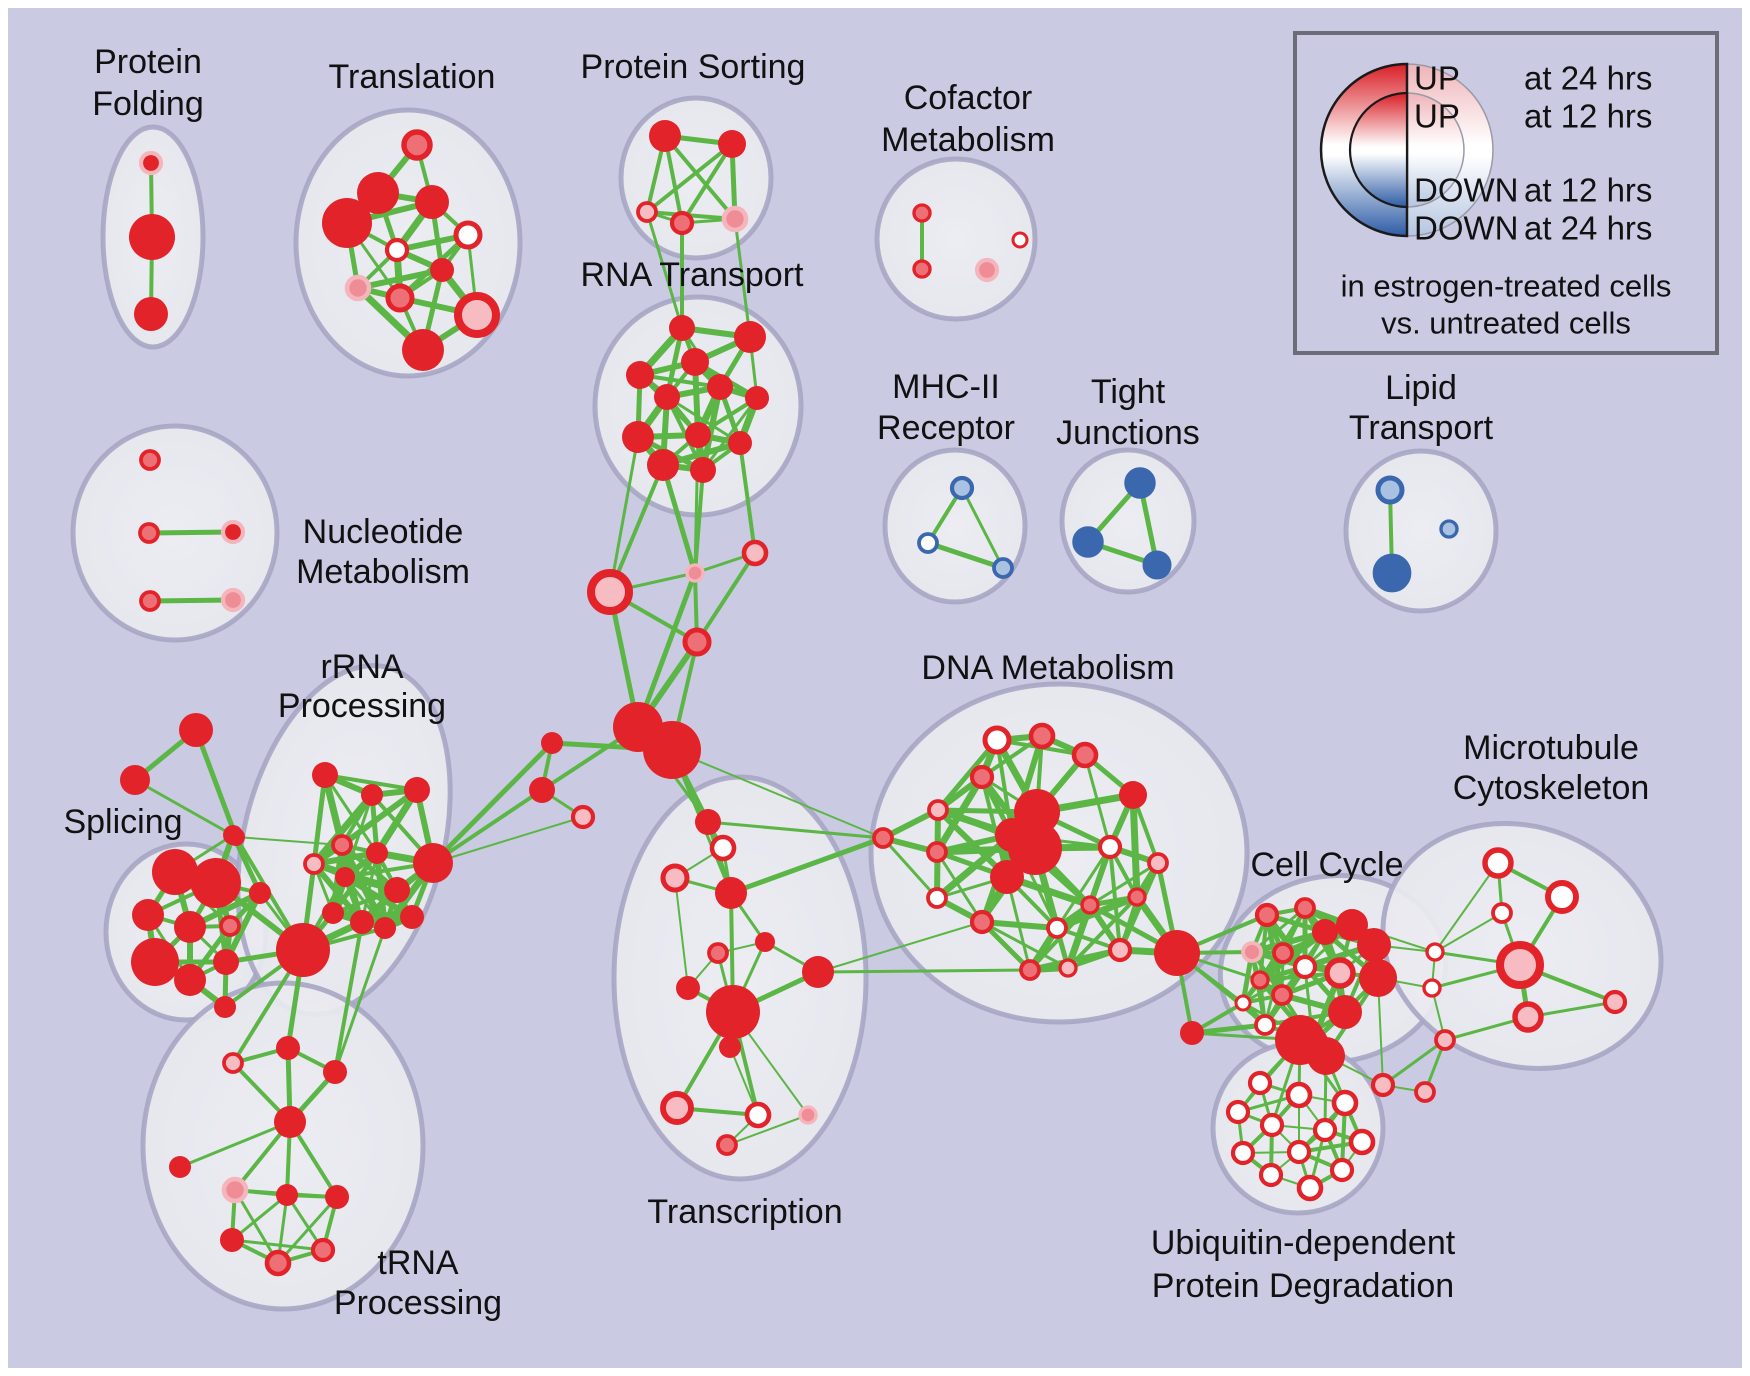  Describe the element at coordinates (1588, 190) in the screenshot. I see `legend-time-label: at 12 hrs` at that location.